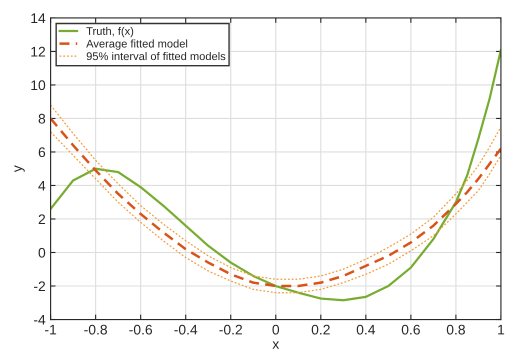 This screenshot has width=506, height=359. What do you see at coordinates (501, 329) in the screenshot?
I see `x-tick-label: 1` at bounding box center [501, 329].